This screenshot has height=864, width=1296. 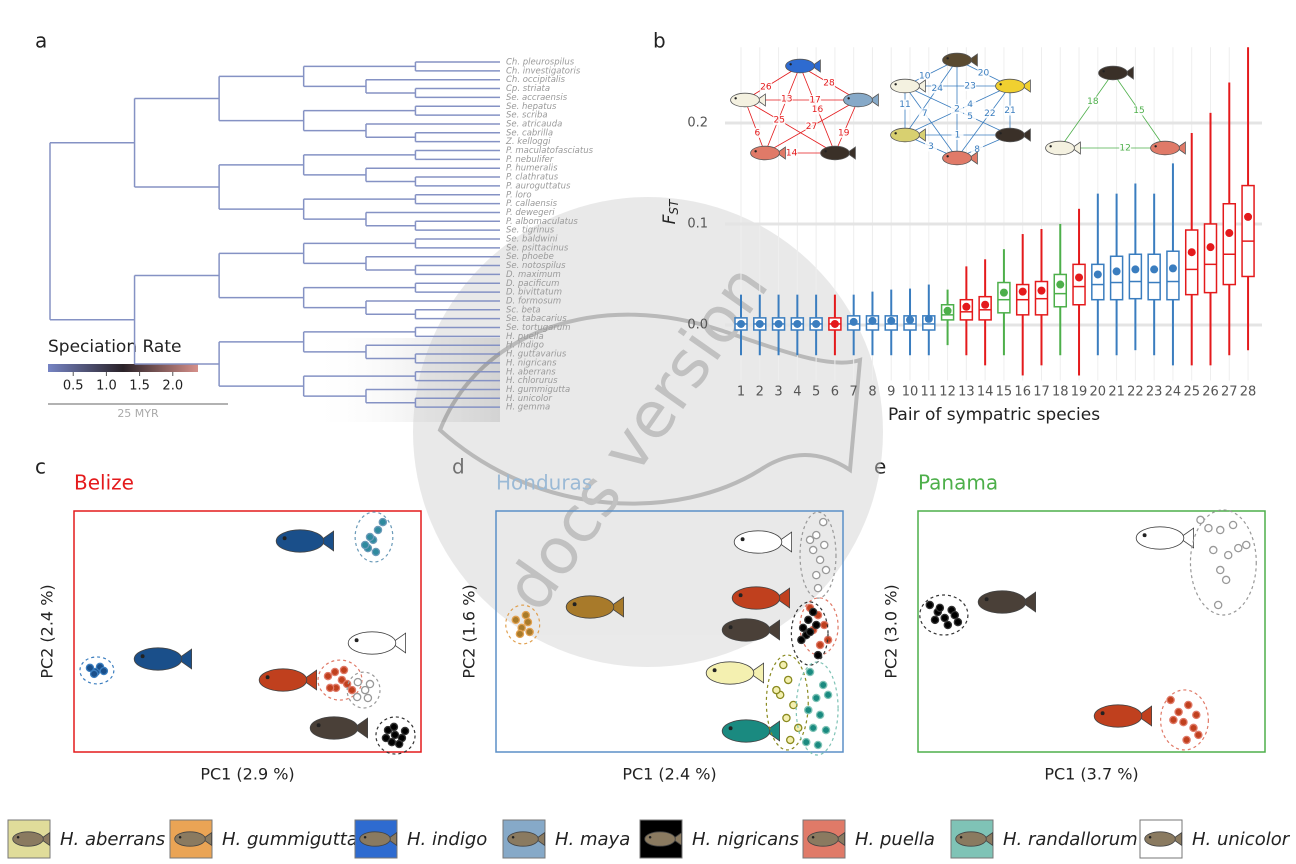 I want to click on network-label: 6, so click(x=758, y=133).